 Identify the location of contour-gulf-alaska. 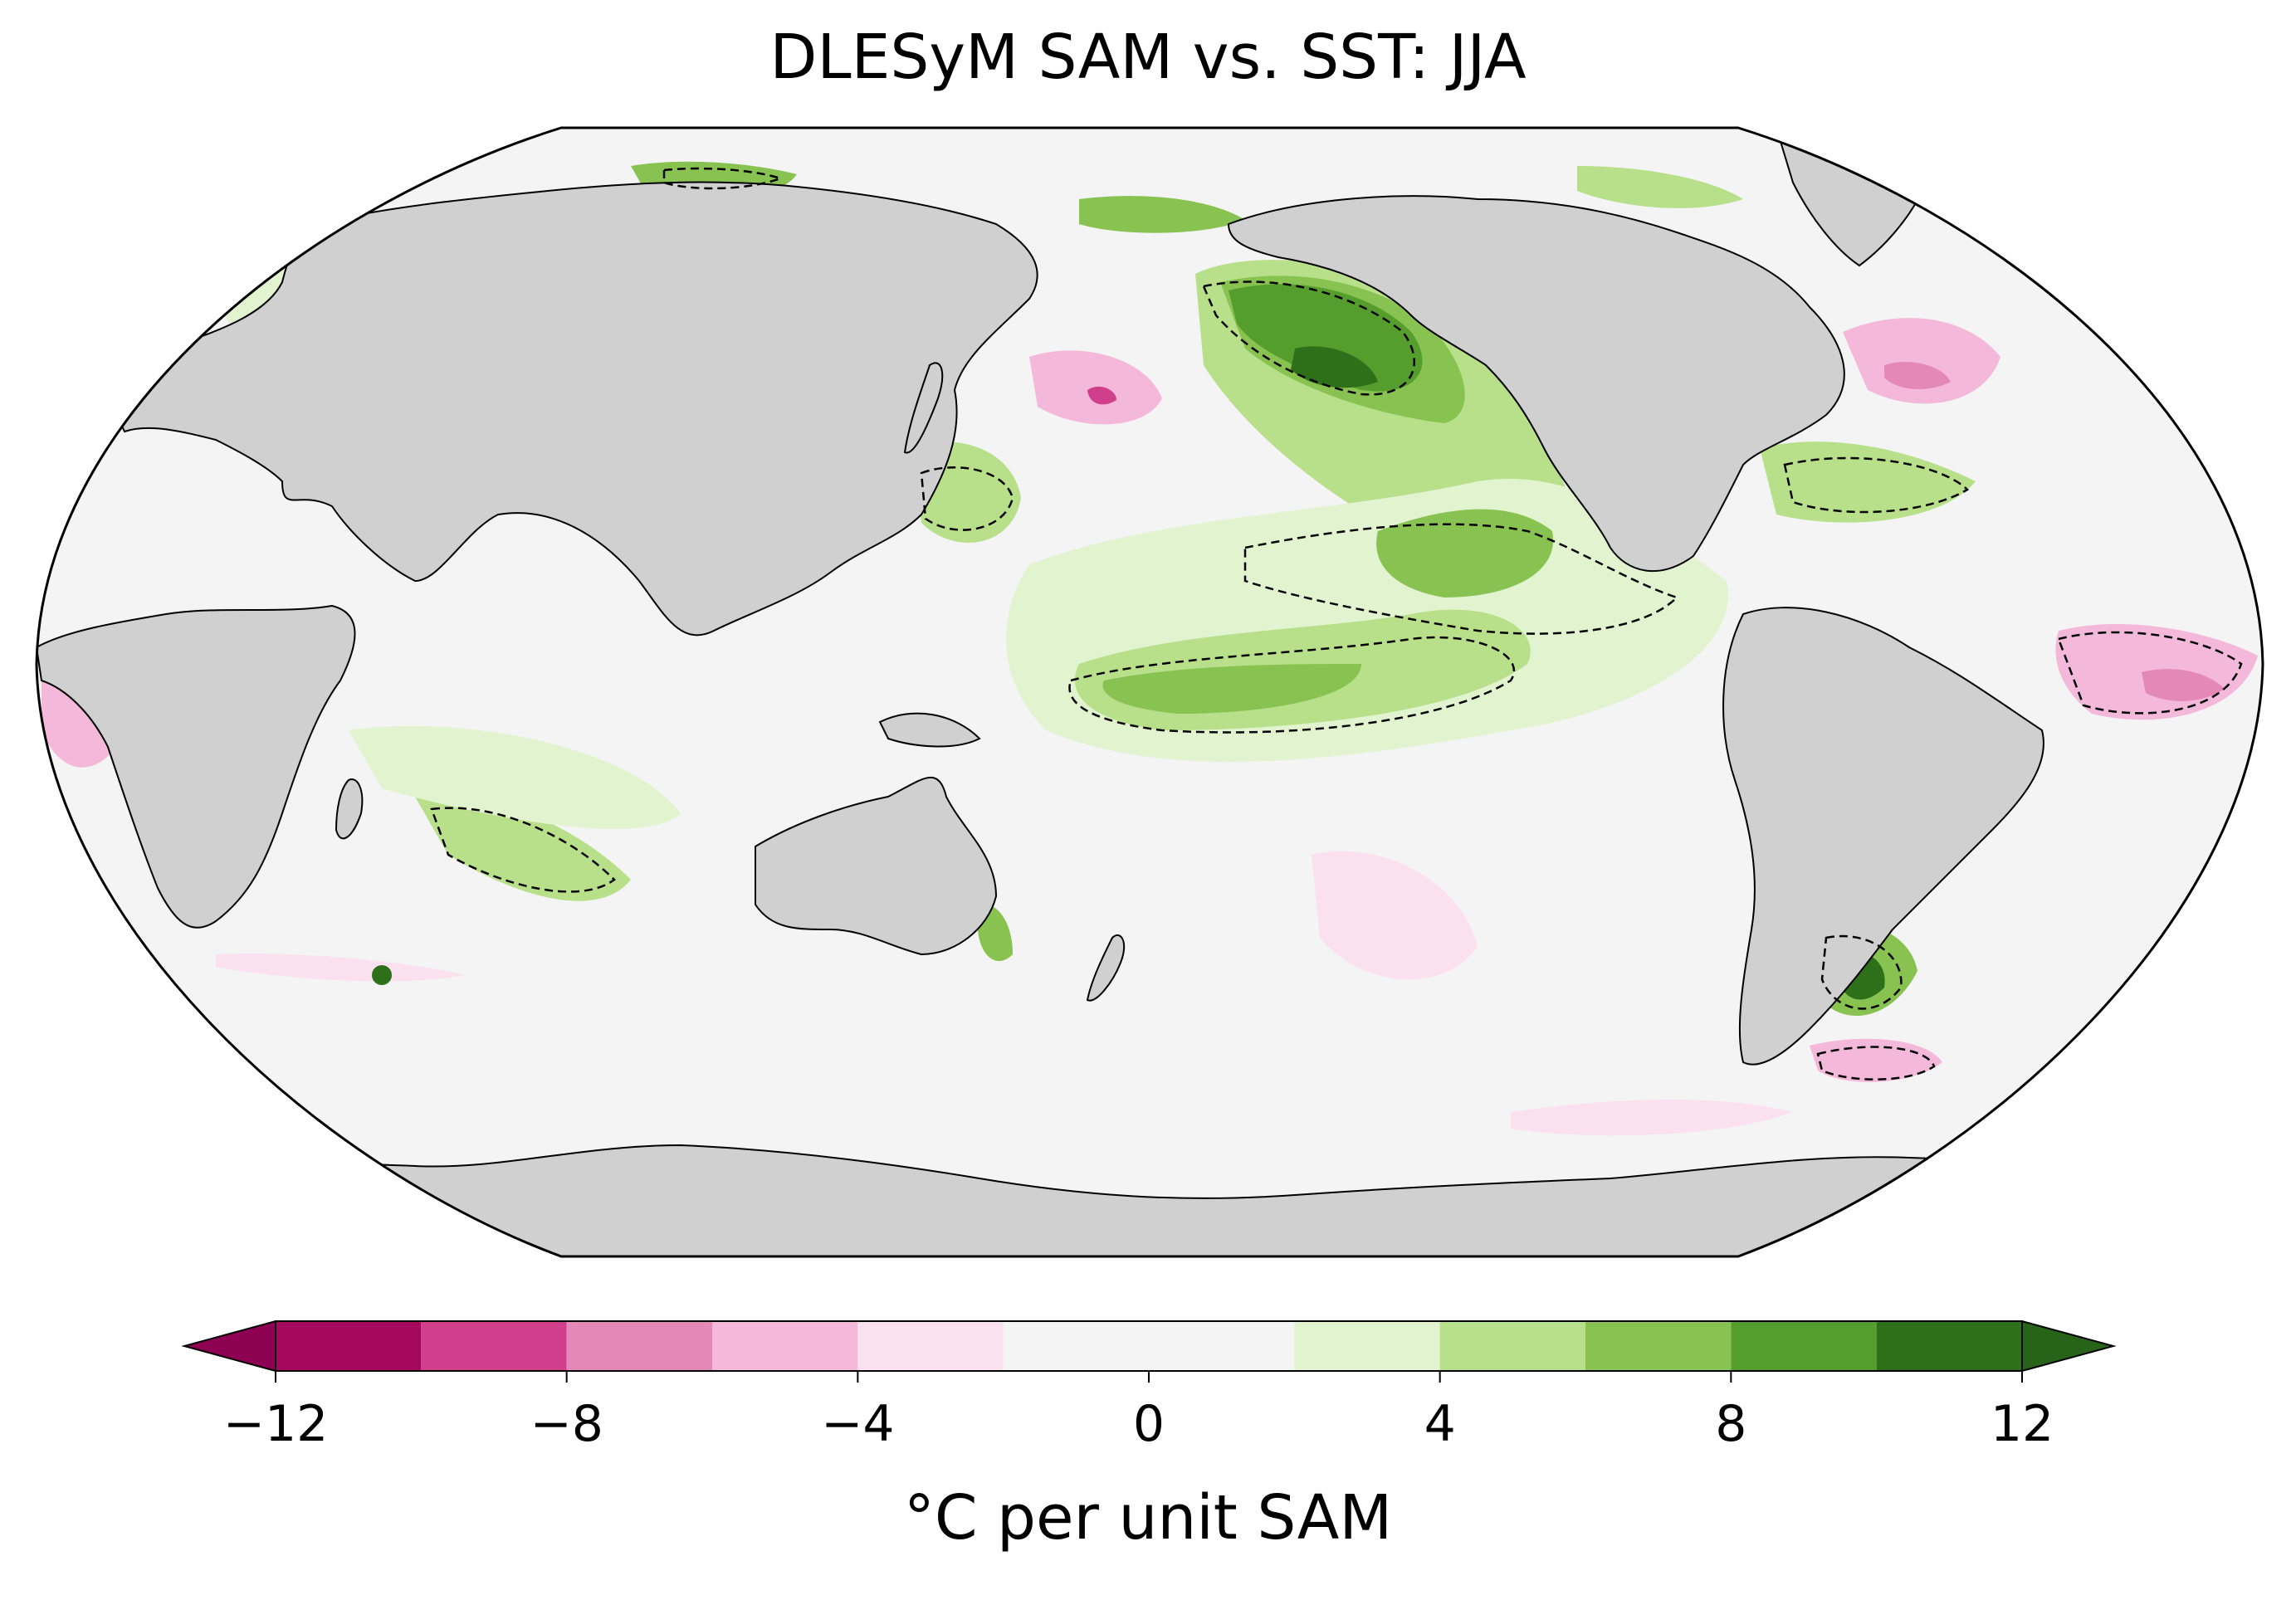
(1309, 338).